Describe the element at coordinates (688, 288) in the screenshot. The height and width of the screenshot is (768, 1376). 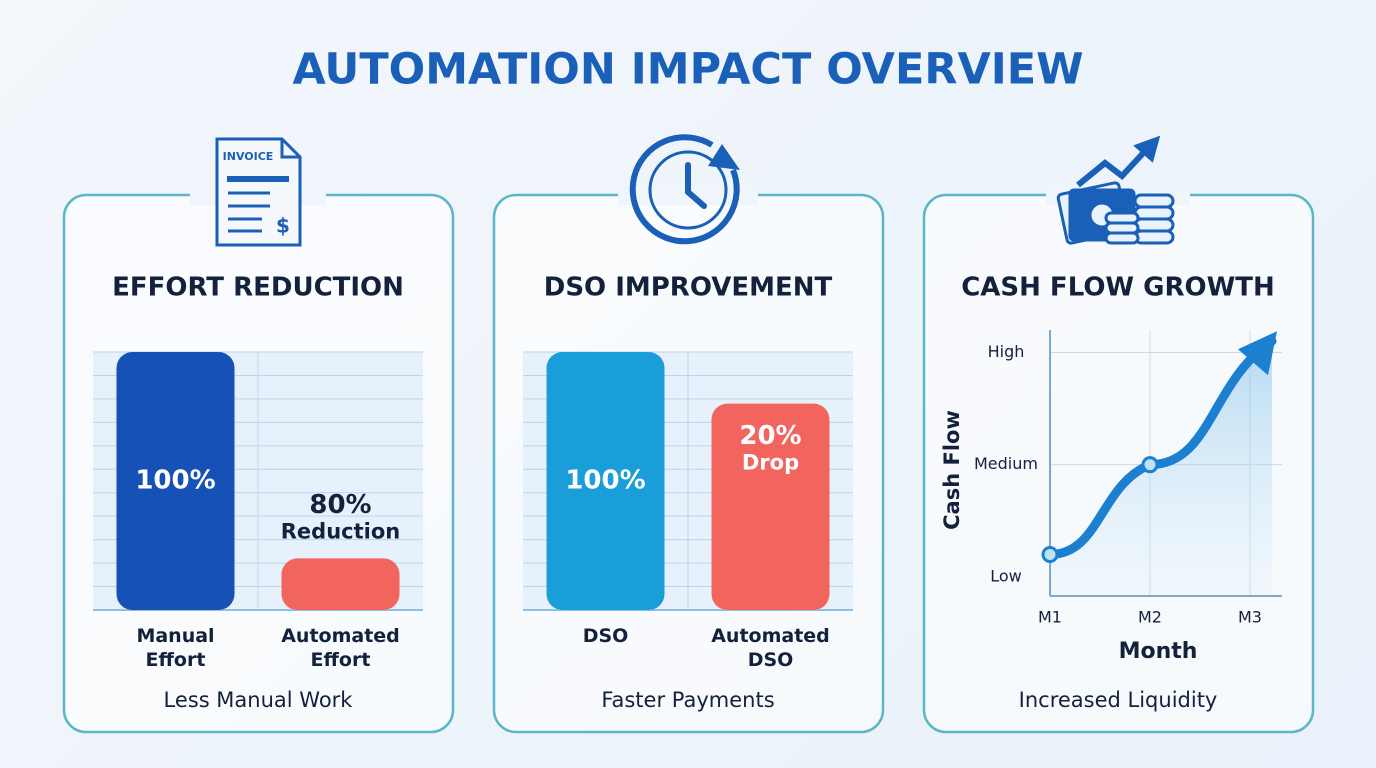
I see `chart-title: DSO IMPROVEMENT` at that location.